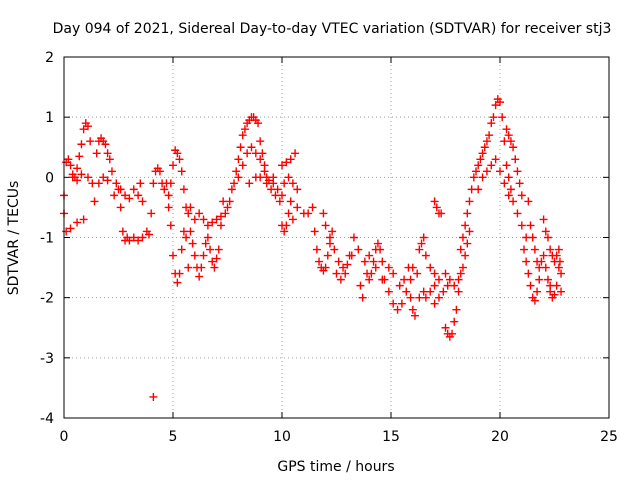 The height and width of the screenshot is (480, 640). What do you see at coordinates (47, 239) in the screenshot?
I see `y-tick-label: -1` at bounding box center [47, 239].